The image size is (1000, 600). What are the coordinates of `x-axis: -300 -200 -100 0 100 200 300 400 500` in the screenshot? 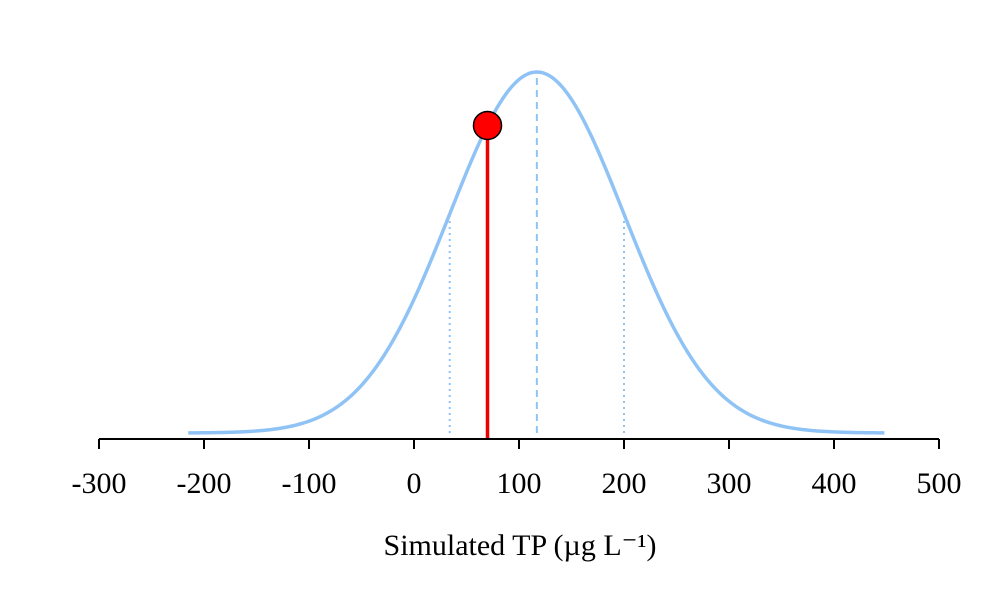 It's located at (517, 469).